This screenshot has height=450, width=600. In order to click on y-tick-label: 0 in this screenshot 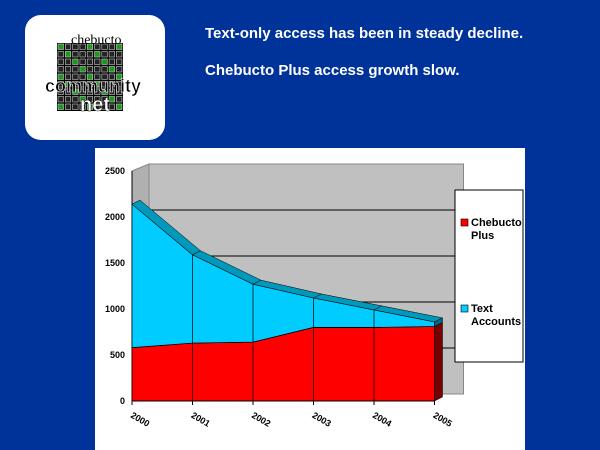, I will do `click(122, 401)`.